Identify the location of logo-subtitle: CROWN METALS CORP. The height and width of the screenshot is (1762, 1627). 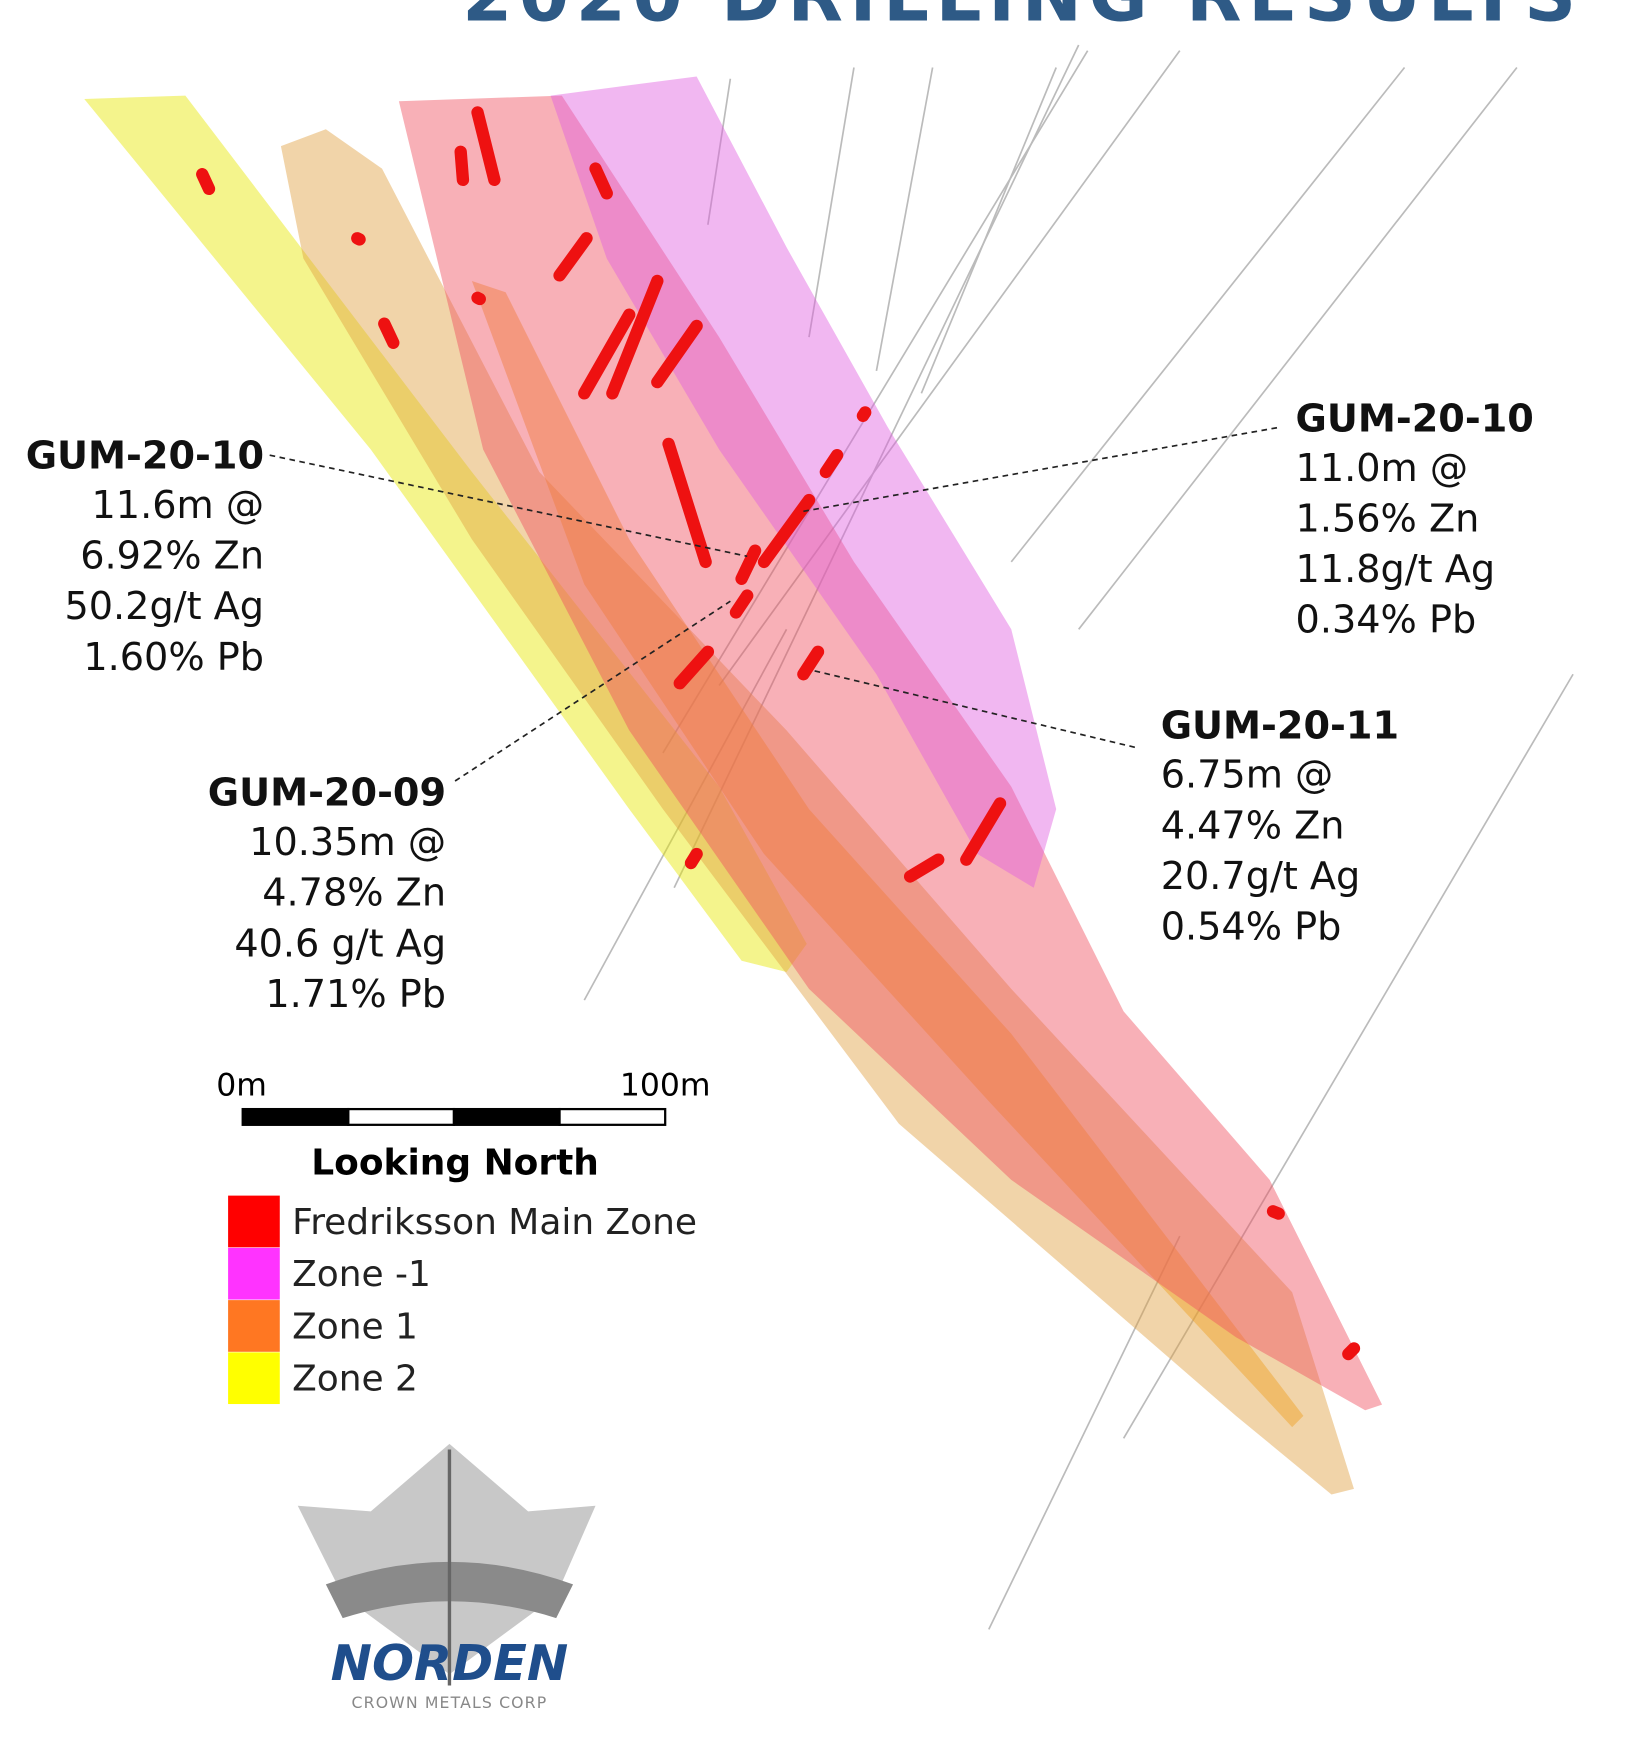
(450, 1702).